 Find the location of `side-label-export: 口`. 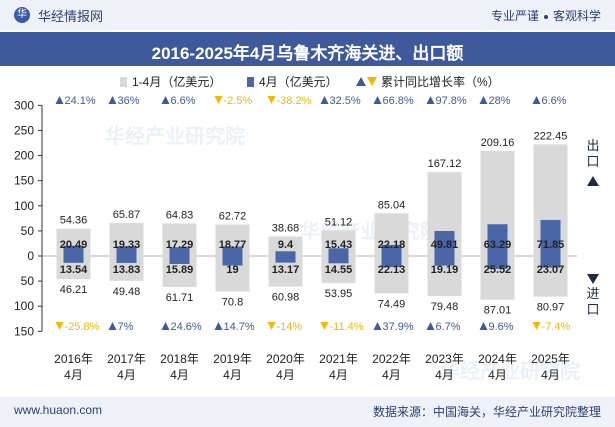

side-label-export: 口 is located at coordinates (592, 161).